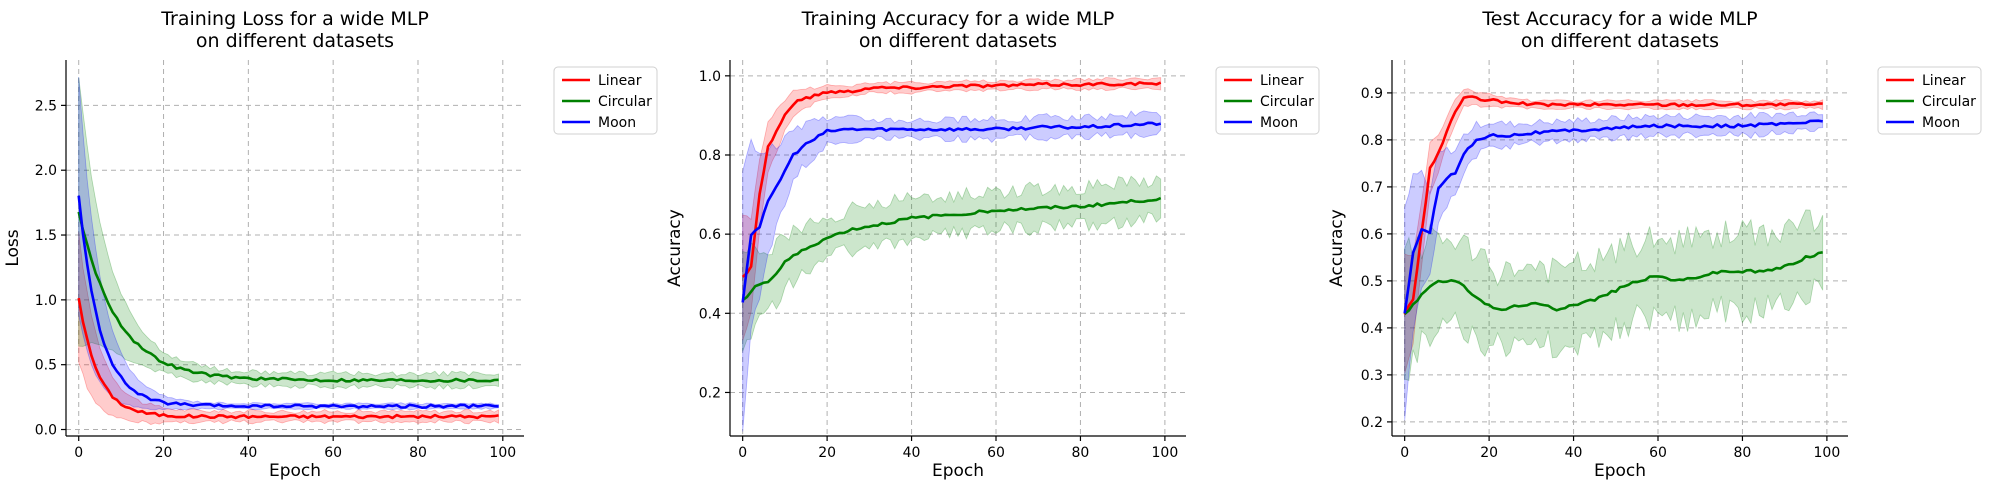 The image size is (1990, 490). Describe the element at coordinates (1619, 19) in the screenshot. I see `chart-title: Test Accuracy for a wide MLP` at that location.